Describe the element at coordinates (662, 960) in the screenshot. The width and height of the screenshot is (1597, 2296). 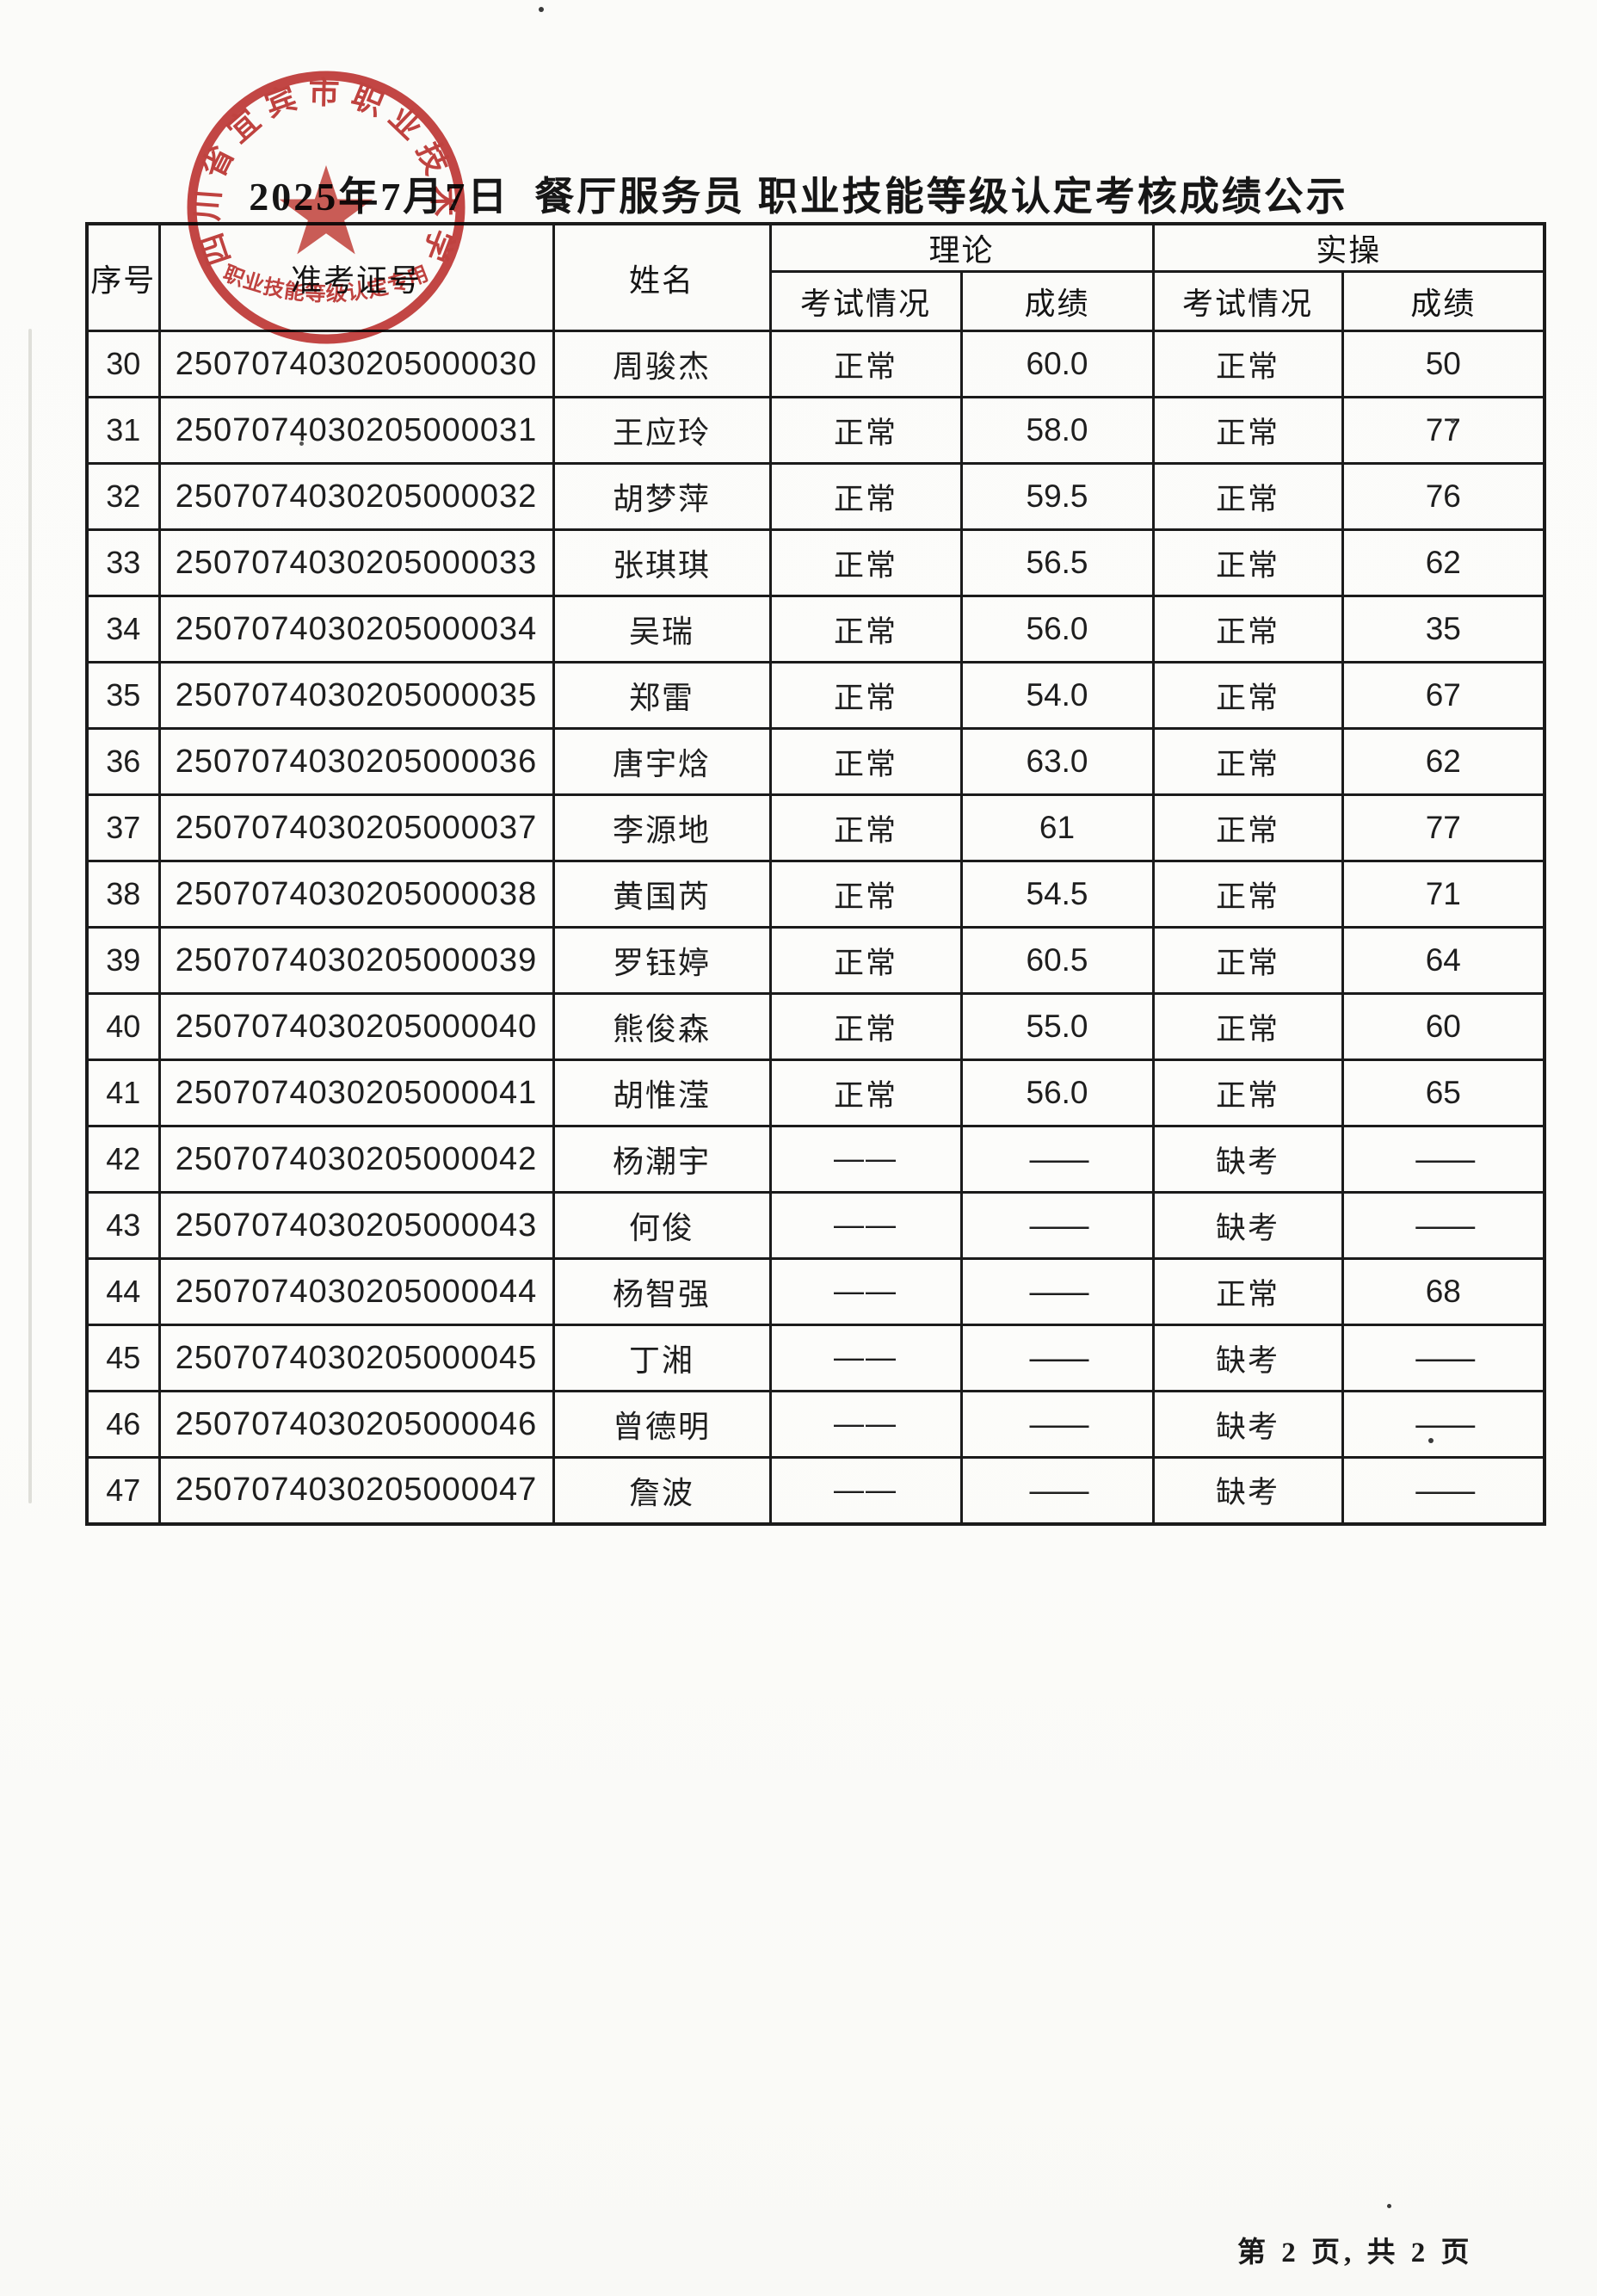
I see `candidate-name: 罗钰婷` at that location.